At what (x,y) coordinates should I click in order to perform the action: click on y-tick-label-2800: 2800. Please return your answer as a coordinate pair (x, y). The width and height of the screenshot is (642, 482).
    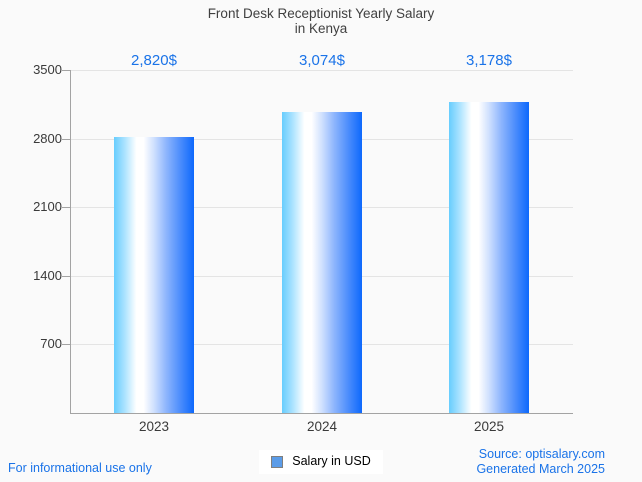
    Looking at the image, I should click on (47, 138).